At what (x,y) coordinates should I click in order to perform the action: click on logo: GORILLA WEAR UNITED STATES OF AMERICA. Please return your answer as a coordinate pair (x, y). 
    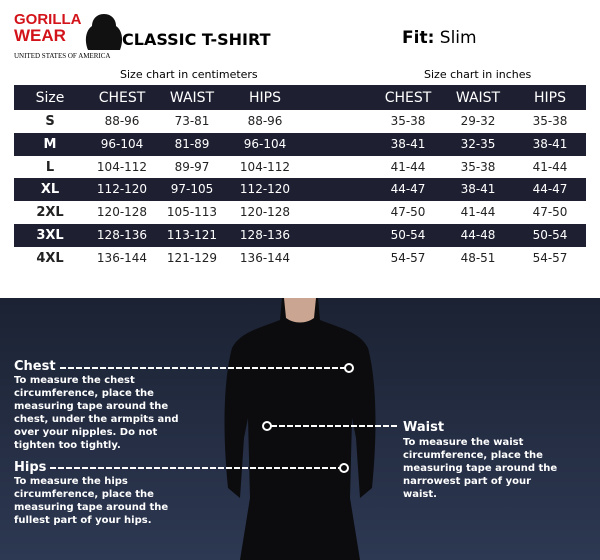
    Looking at the image, I should click on (68, 36).